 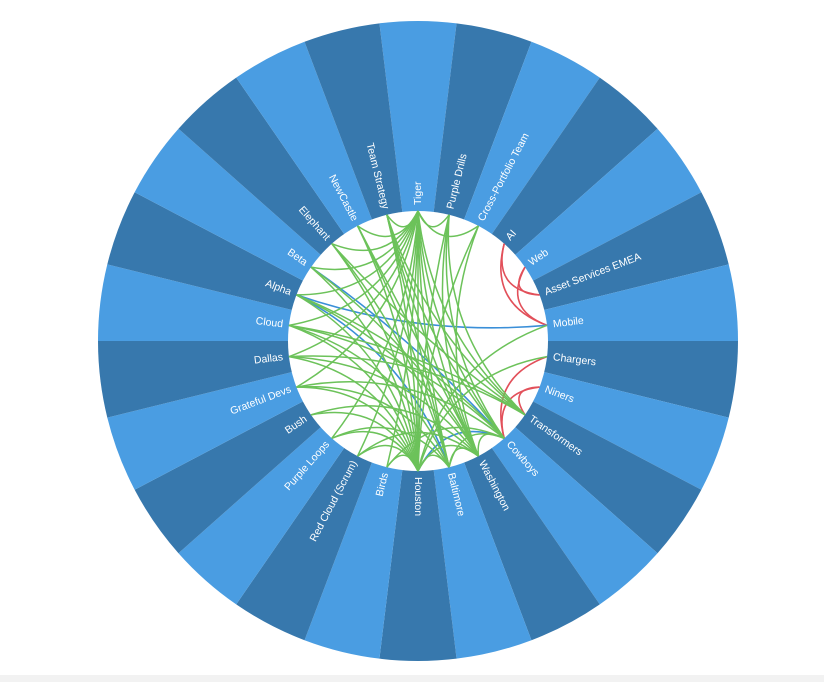 What do you see at coordinates (418, 193) in the screenshot?
I see `node-label-tiger: Tiger` at bounding box center [418, 193].